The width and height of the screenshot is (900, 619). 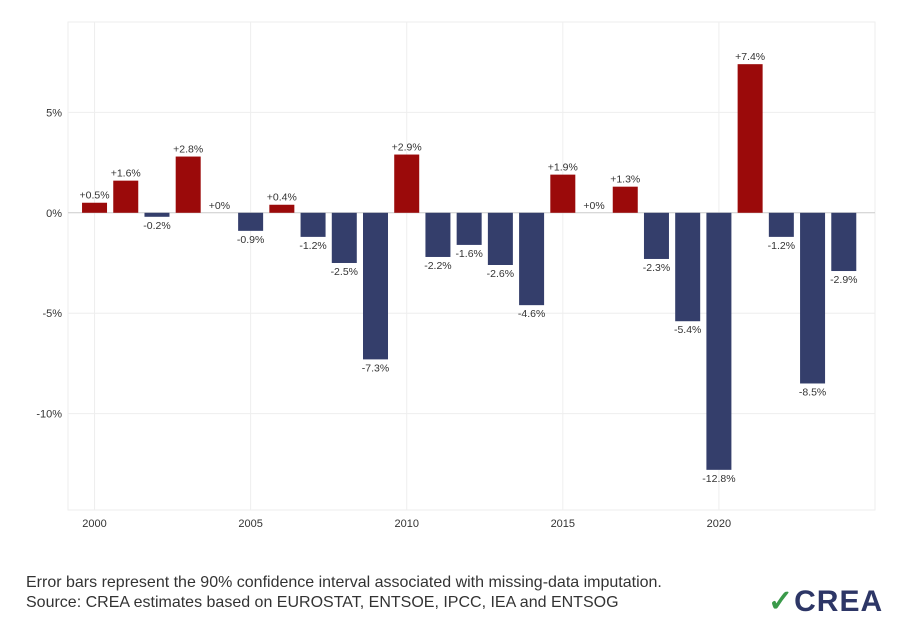 What do you see at coordinates (250, 240) in the screenshot?
I see `data-label: -0.9%` at bounding box center [250, 240].